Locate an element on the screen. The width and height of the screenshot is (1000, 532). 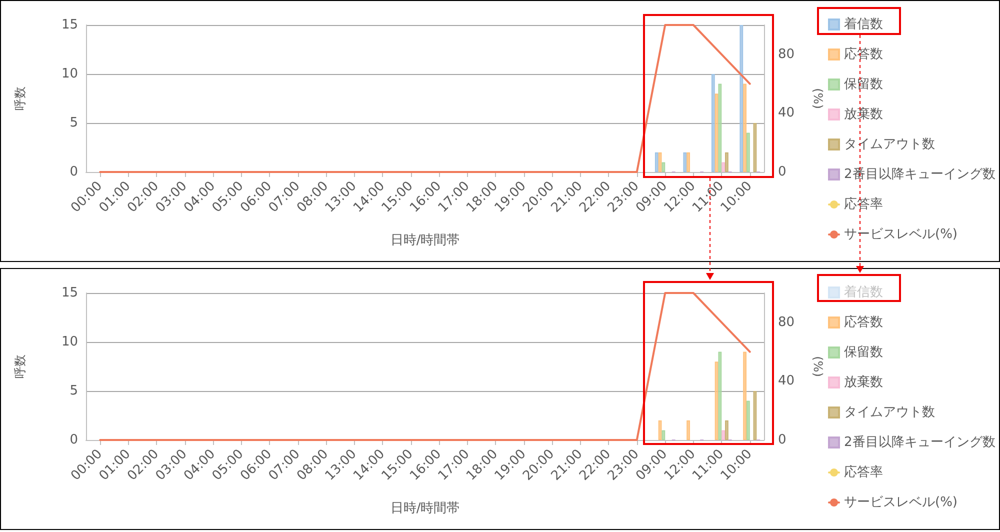
legend-label: タイムアウト数 is located at coordinates (889, 412).